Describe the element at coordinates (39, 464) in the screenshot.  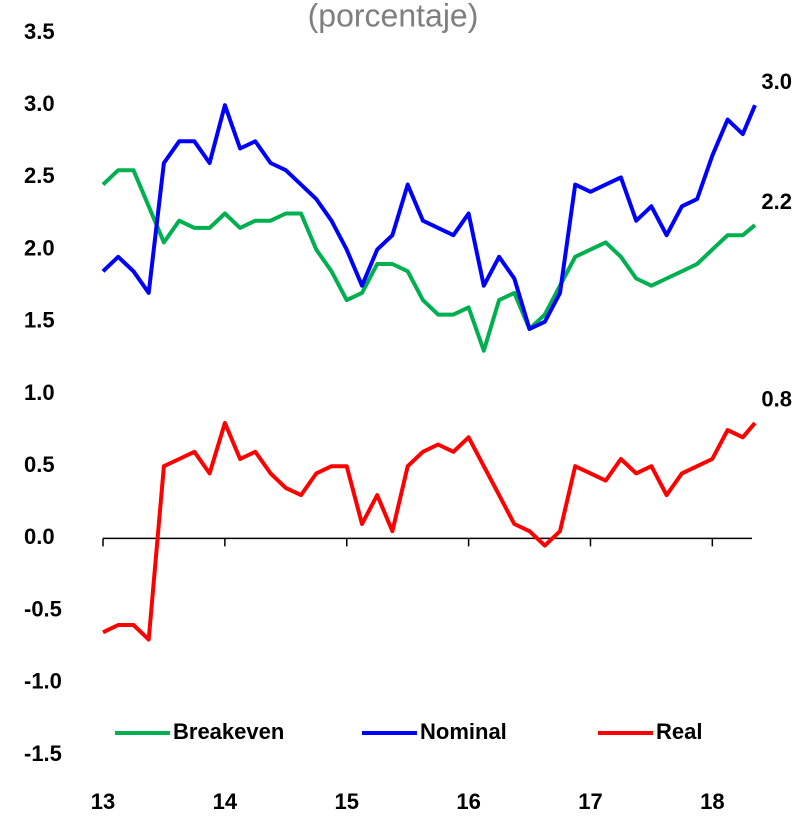
I see `y-tick-label: 0.5` at that location.